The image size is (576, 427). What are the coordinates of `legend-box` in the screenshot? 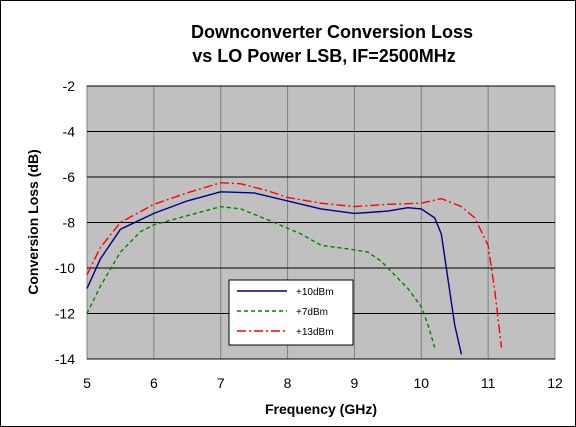 It's located at (291, 312).